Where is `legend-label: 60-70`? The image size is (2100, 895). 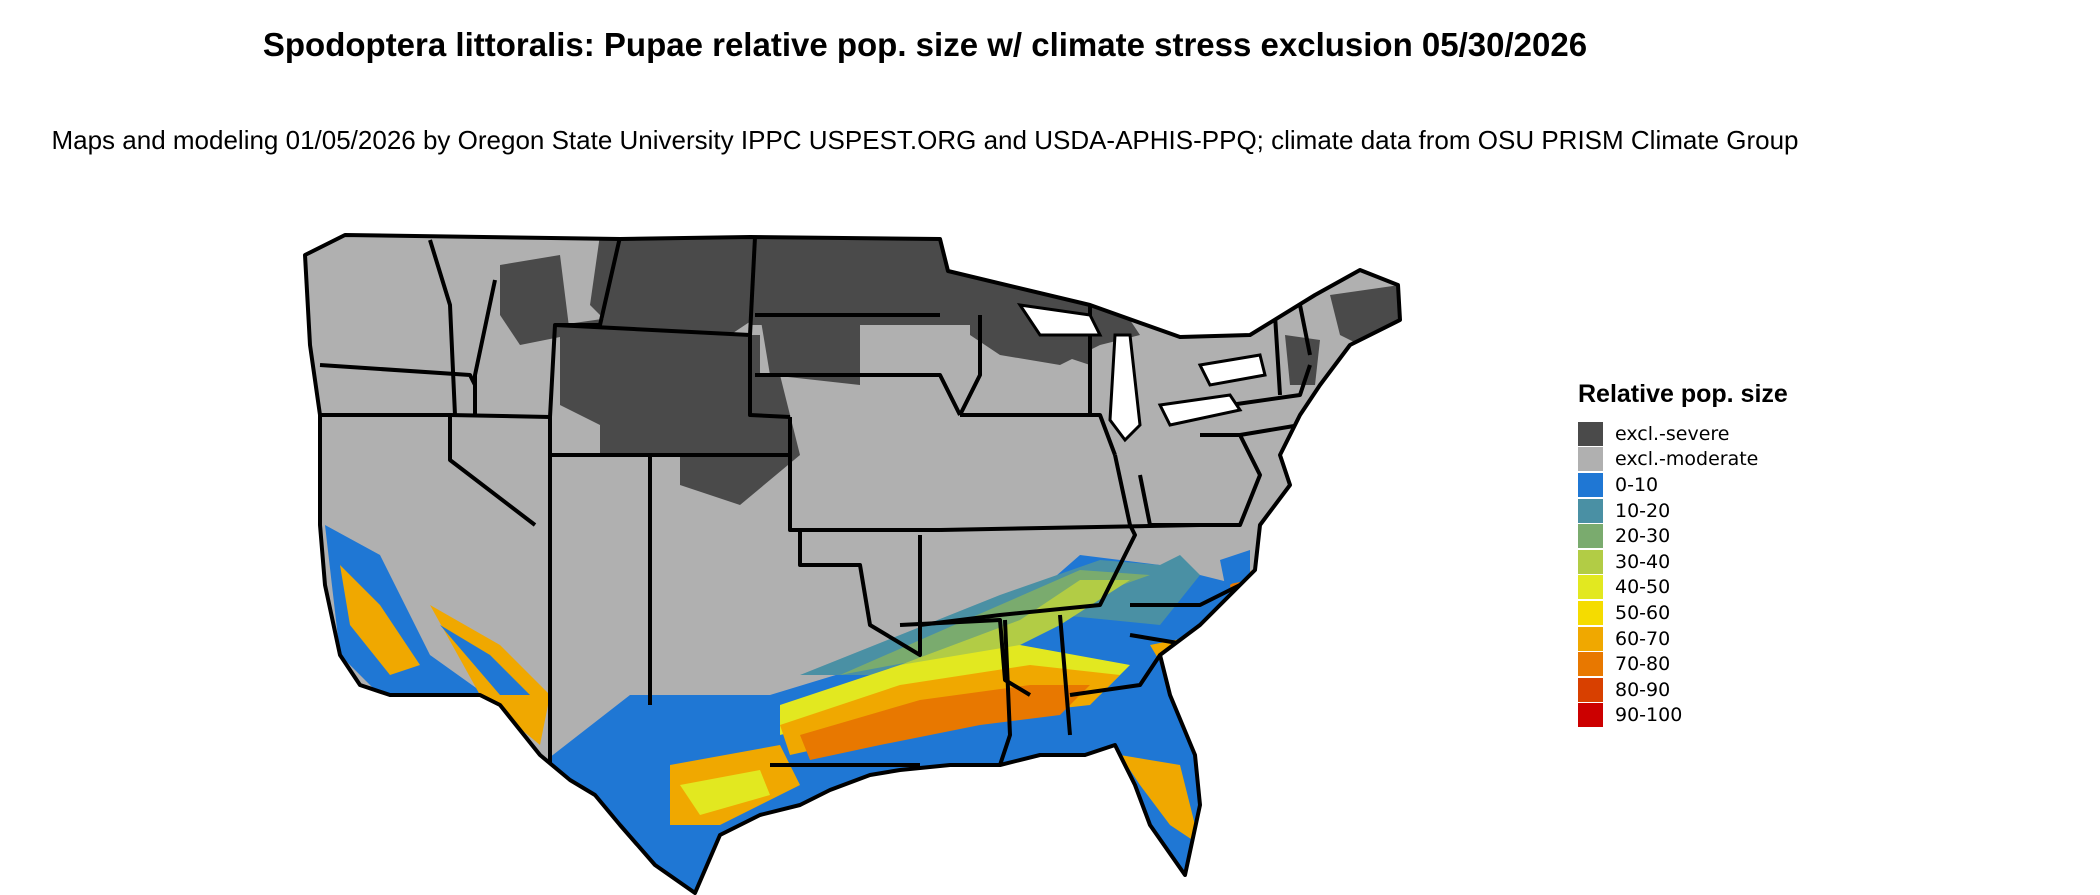 legend-label: 60-70 is located at coordinates (1643, 638).